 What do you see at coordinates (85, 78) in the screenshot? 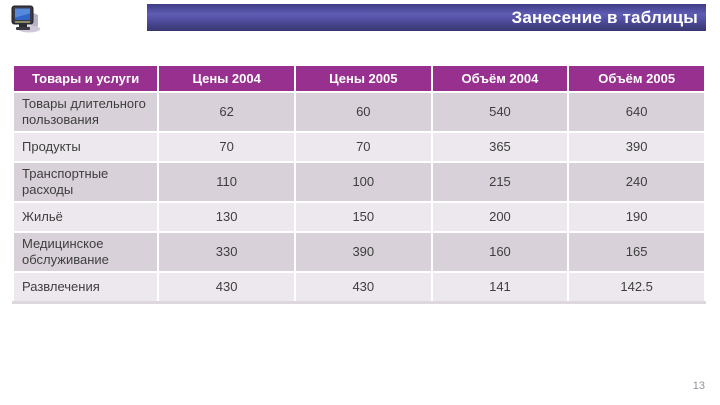
I see `column-header: Товары и услуги` at bounding box center [85, 78].